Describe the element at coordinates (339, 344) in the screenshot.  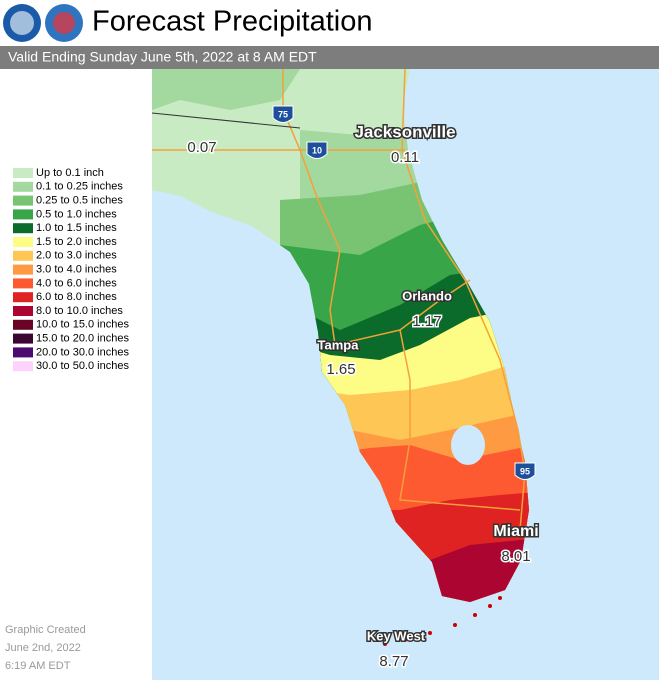
I see `city-name: Tampa` at that location.